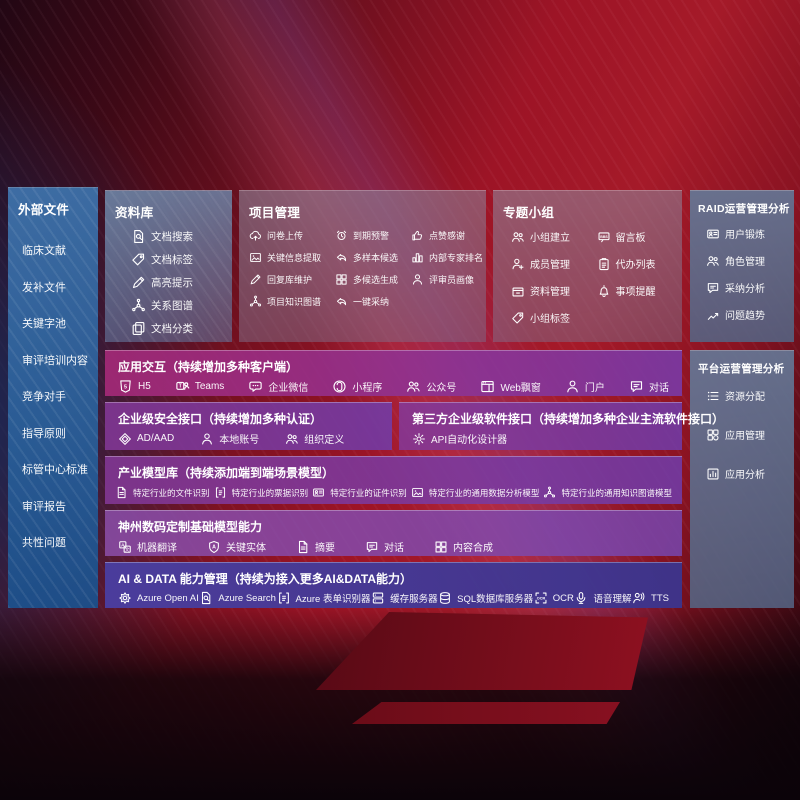 The height and width of the screenshot is (800, 800). I want to click on panel-title: 资料库, so click(134, 213).